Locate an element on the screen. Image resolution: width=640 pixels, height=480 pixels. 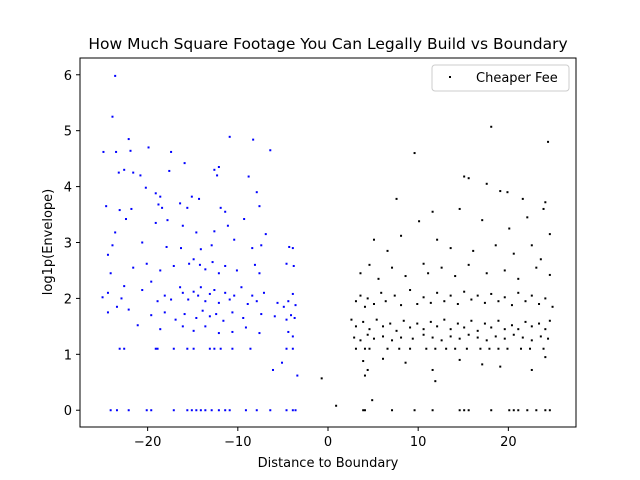
y-axis: 0 1 2 3 4 5 6 is located at coordinates (72, 244).